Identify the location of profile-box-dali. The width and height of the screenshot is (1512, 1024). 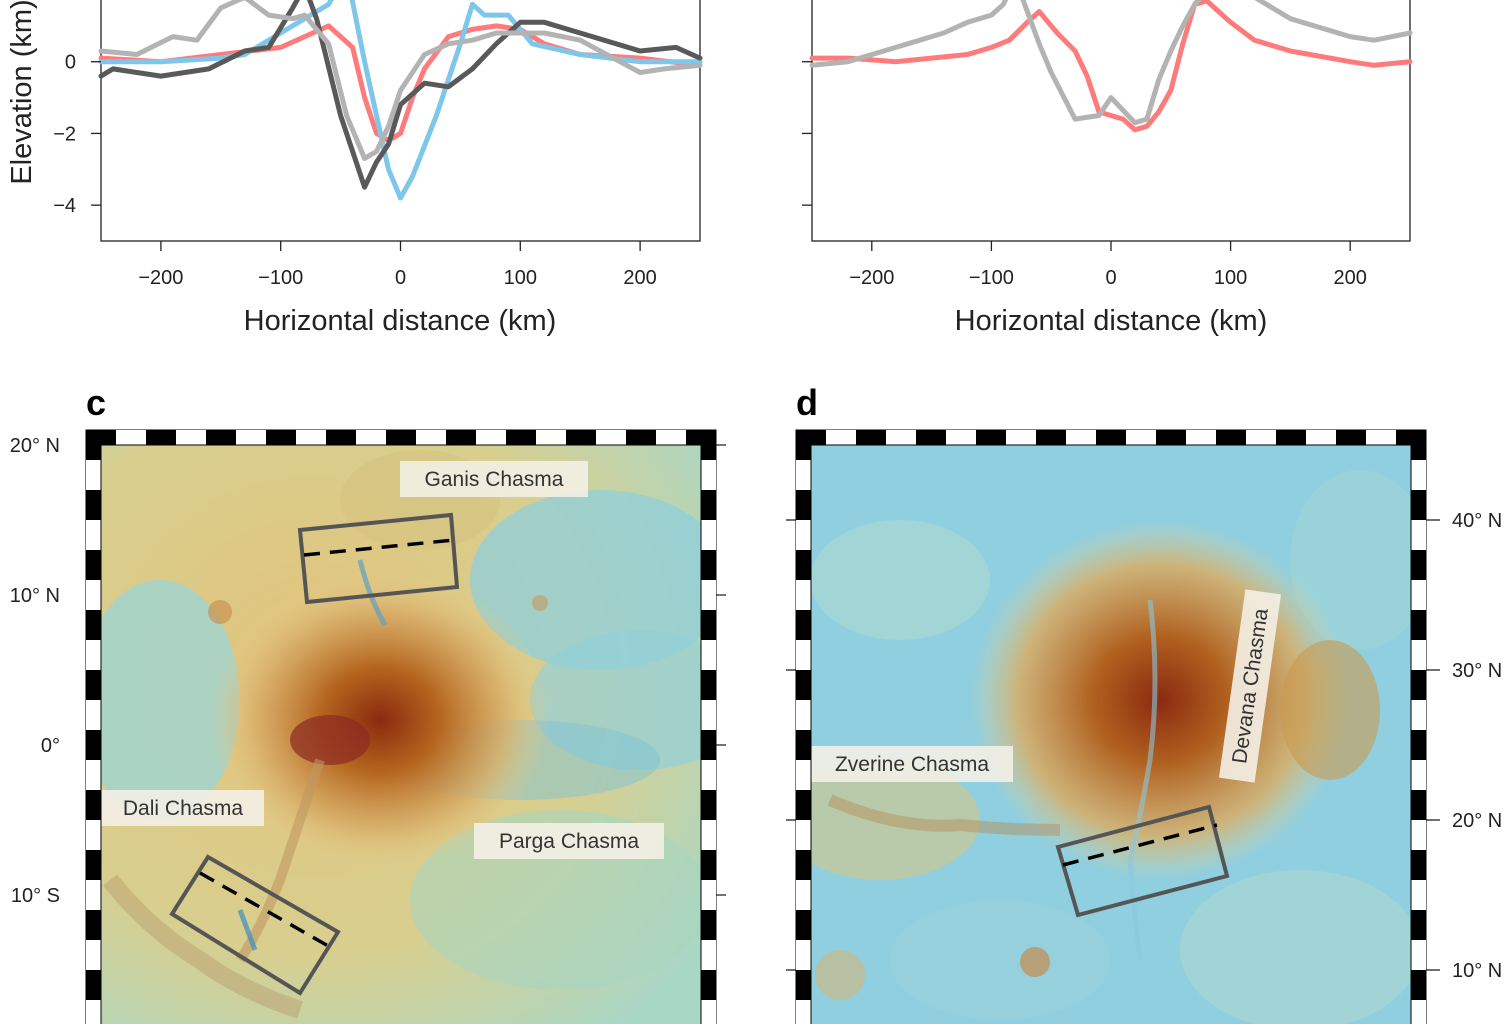
(255, 925).